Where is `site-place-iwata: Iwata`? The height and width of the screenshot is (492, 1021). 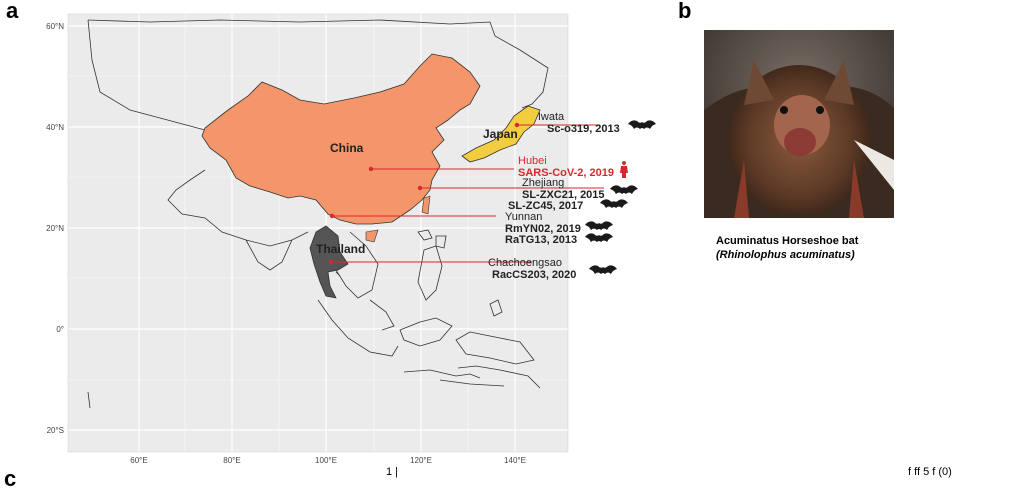 site-place-iwata: Iwata is located at coordinates (551, 117).